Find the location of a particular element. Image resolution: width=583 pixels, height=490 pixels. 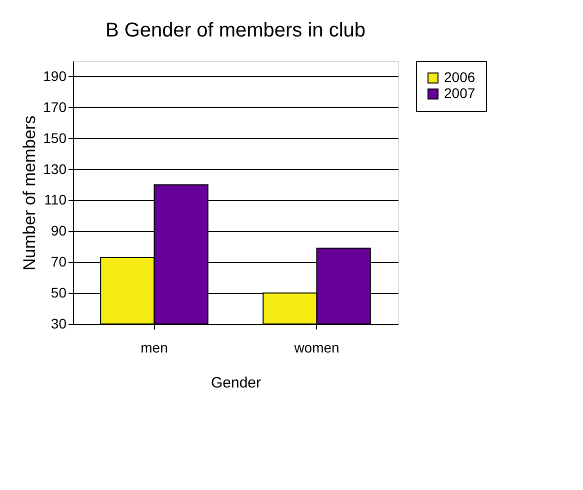

y-tick-label: 170 is located at coordinates (55, 106).